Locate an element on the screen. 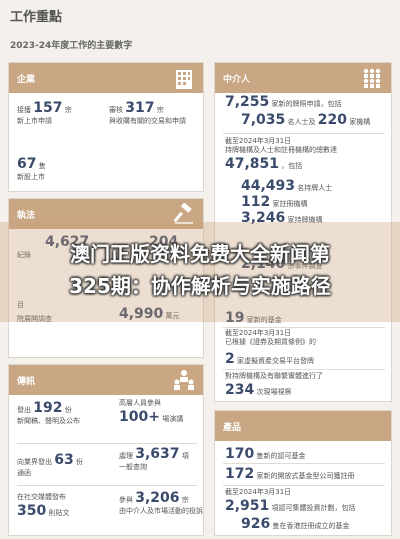  stat-cis-authorized: 2,951 項認可集體投資計劃，包括 is located at coordinates (290, 506).